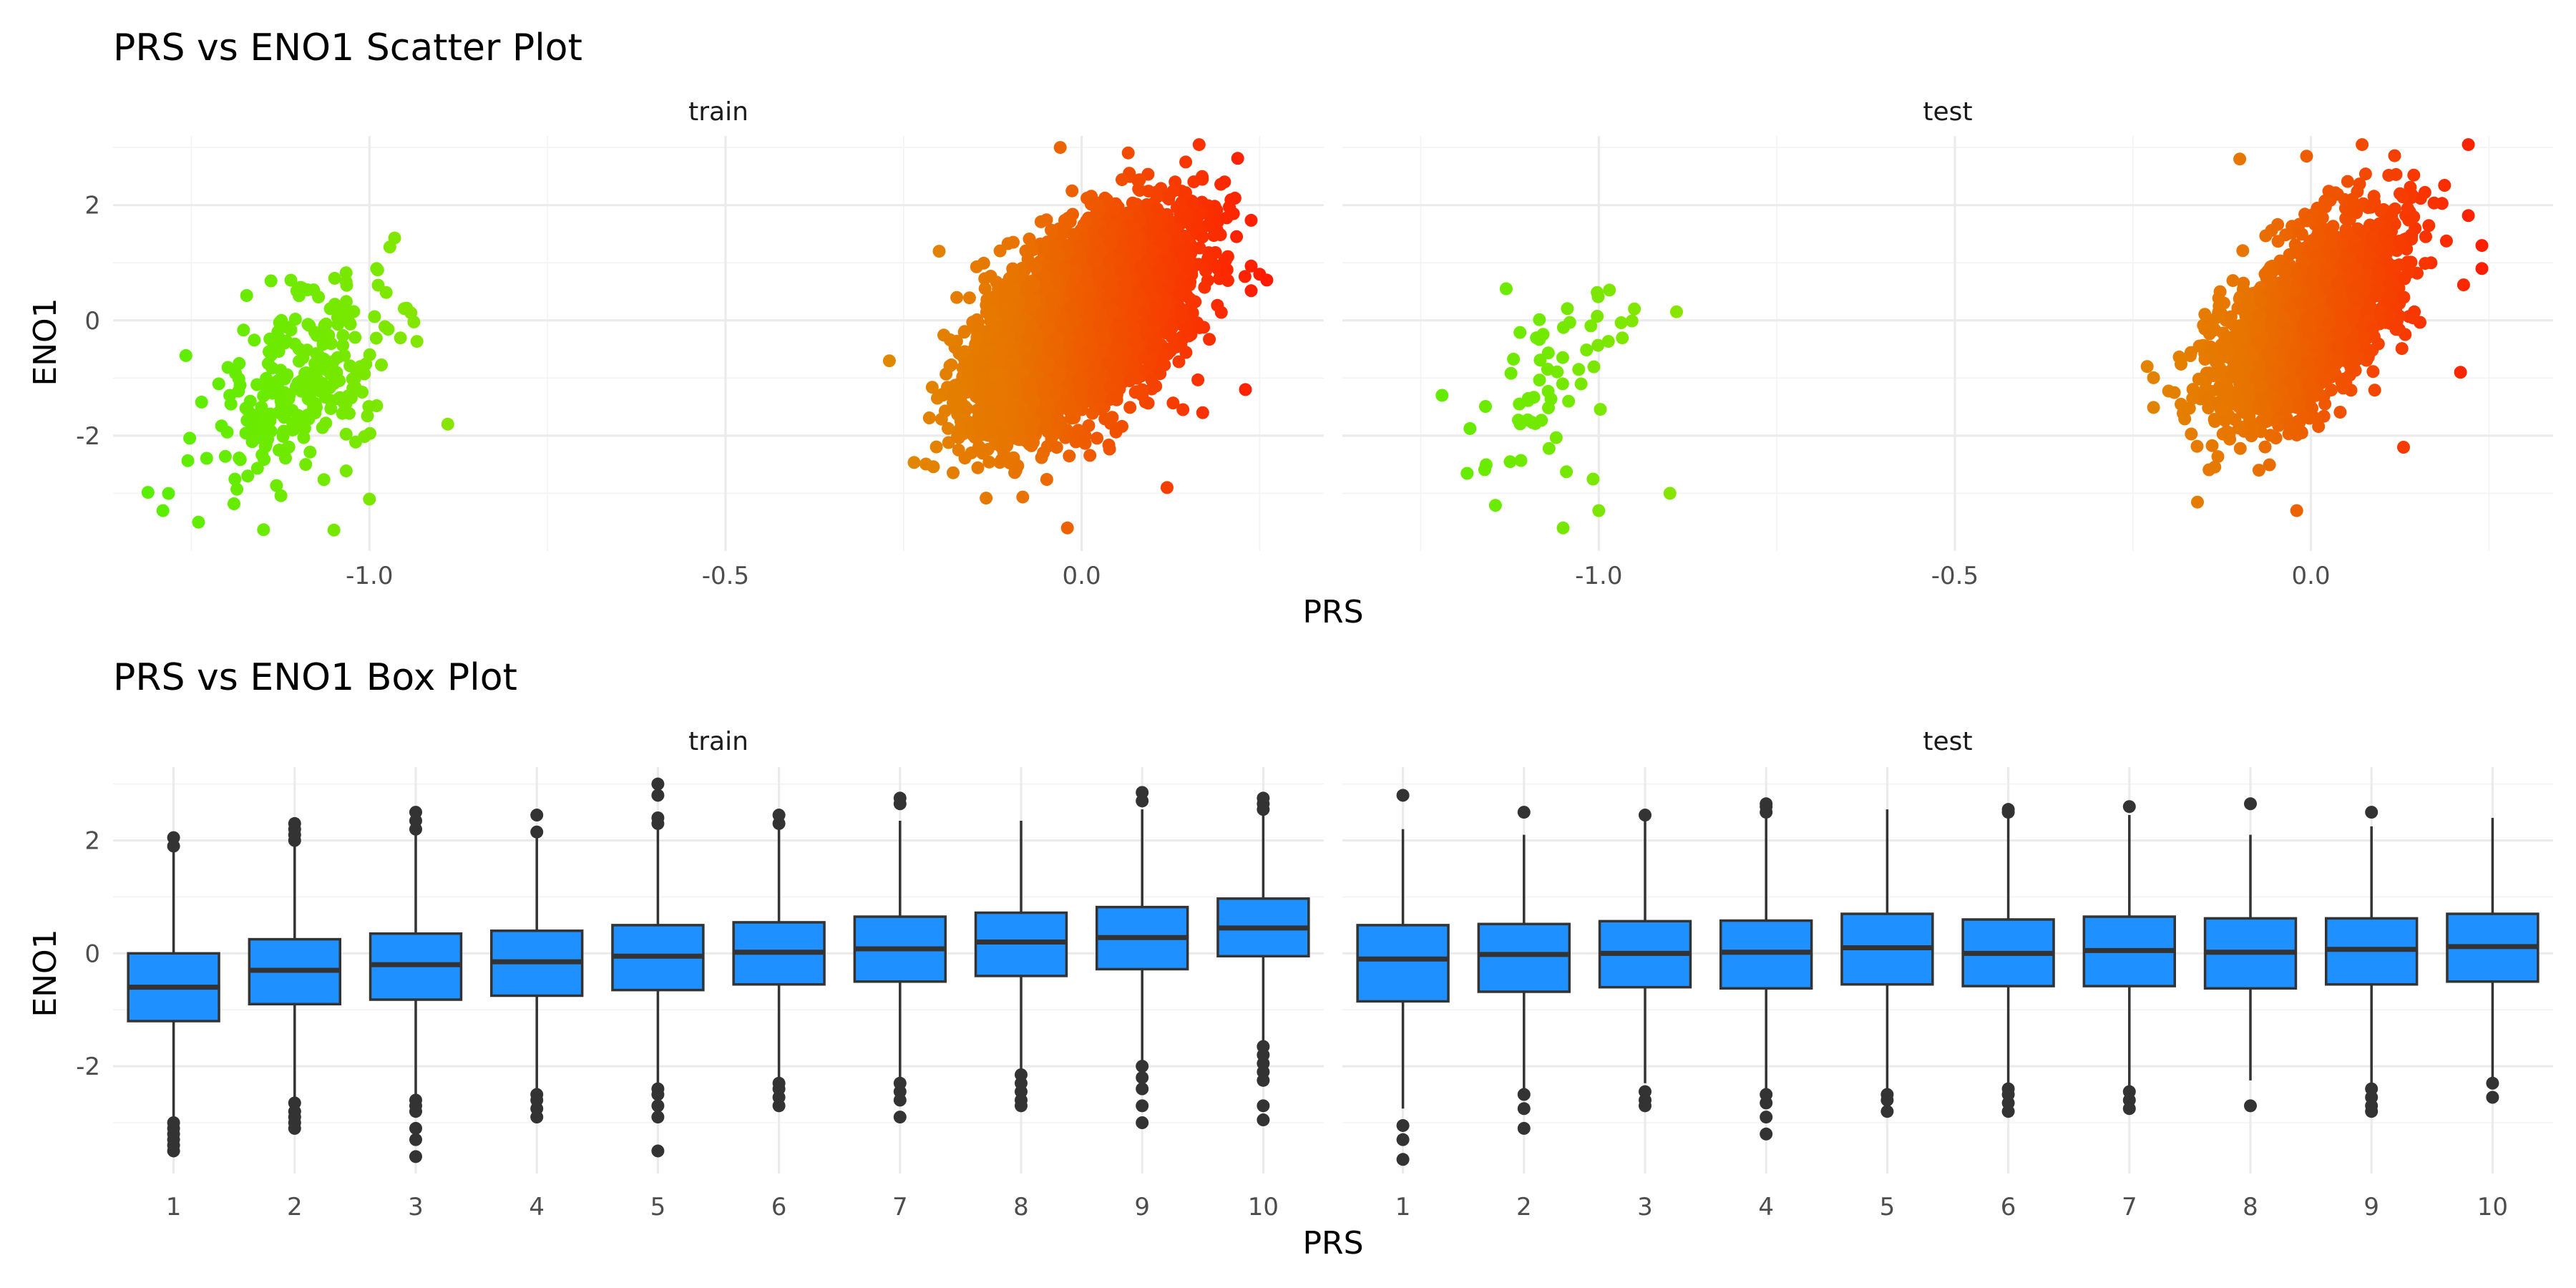 The image size is (2576, 1288). Describe the element at coordinates (707, 337) in the screenshot. I see `scatter-points-train` at that location.